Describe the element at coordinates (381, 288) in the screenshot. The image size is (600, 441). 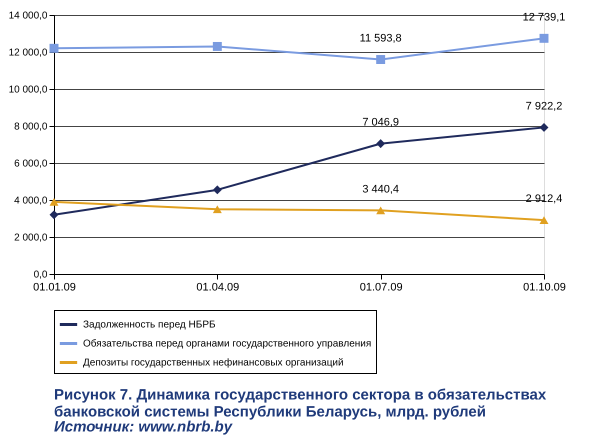
I see `x-tick-label: 01.07.09` at that location.